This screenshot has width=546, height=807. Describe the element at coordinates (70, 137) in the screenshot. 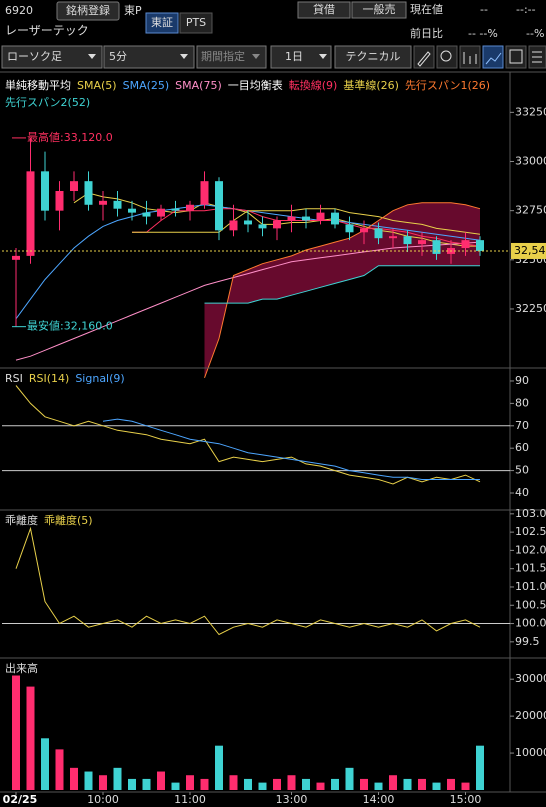

I see `annotation: 最高値:33,120.0` at that location.